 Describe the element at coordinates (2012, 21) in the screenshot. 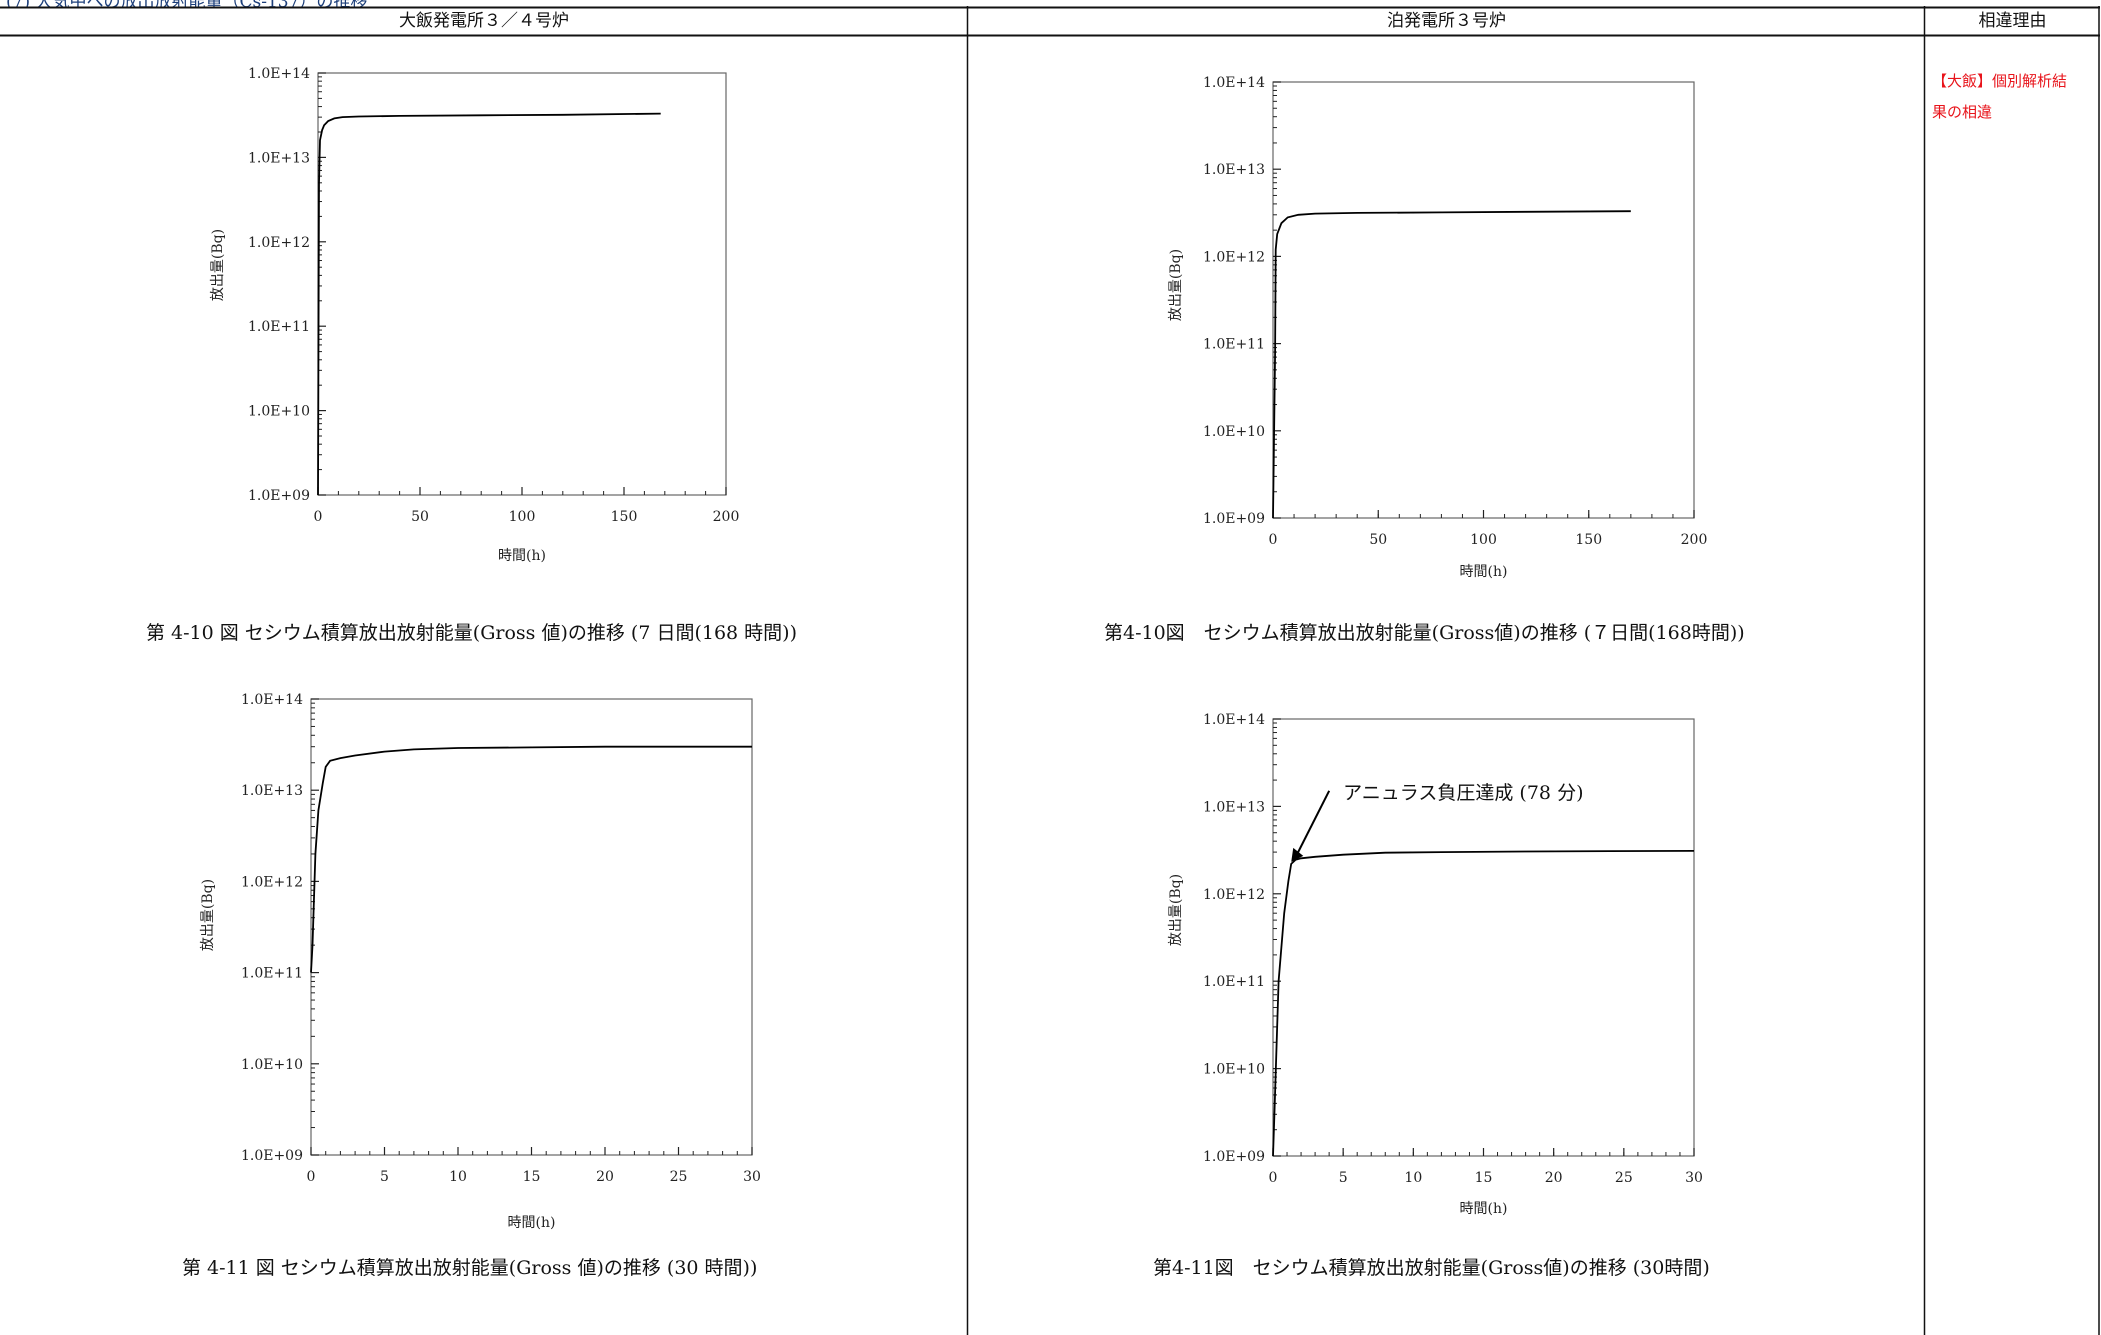

I see `header-reason: 相違理由` at that location.